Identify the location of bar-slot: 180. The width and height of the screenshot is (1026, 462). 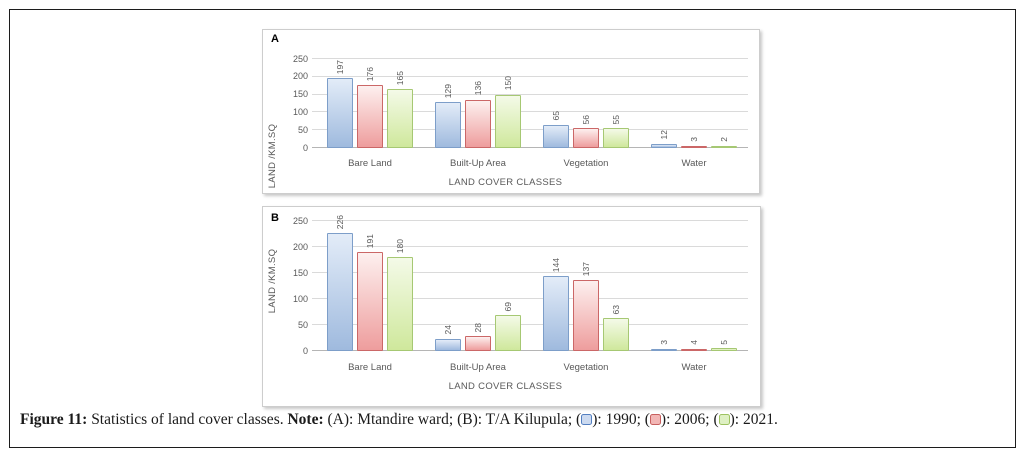
(400, 286).